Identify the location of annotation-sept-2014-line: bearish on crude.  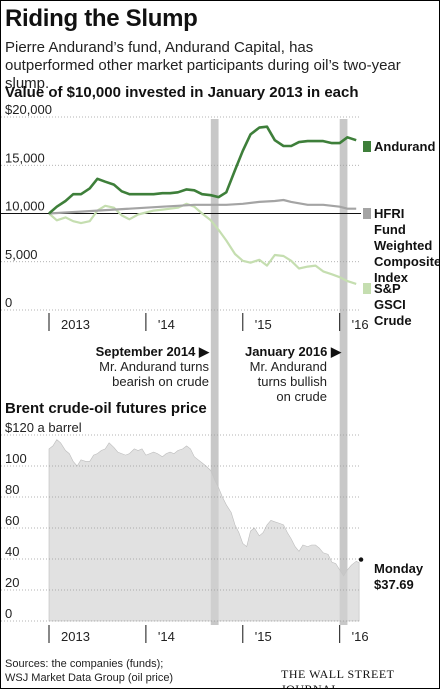
(160, 381).